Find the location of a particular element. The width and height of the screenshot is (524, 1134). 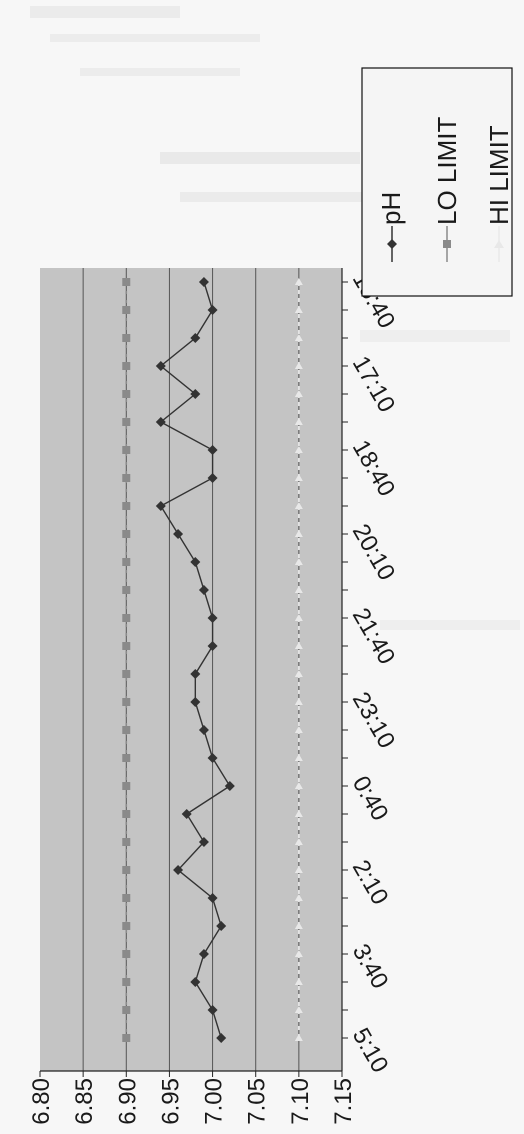

legend-label-lo-limit: LO LIMIT is located at coordinates (447, 171).